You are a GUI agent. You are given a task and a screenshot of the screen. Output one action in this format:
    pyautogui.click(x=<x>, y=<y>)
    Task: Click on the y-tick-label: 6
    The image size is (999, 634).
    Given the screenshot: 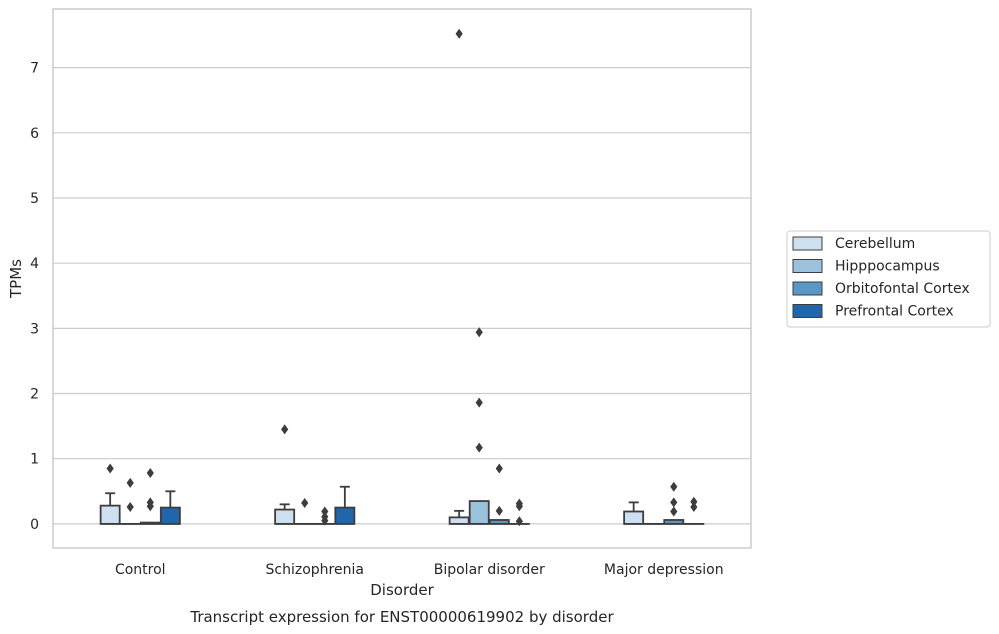 What is the action you would take?
    pyautogui.click(x=34, y=134)
    